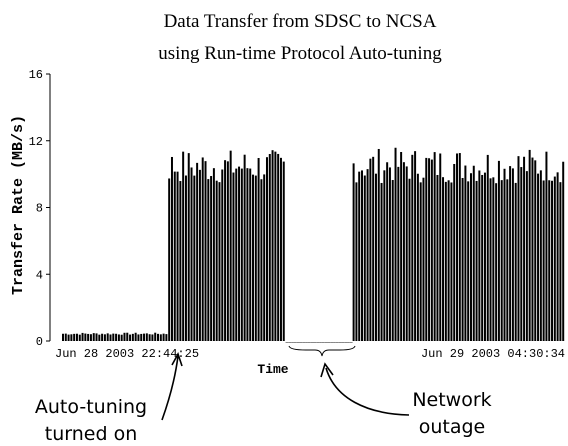  Describe the element at coordinates (327, 370) in the screenshot. I see `outage-arrowhead` at that location.